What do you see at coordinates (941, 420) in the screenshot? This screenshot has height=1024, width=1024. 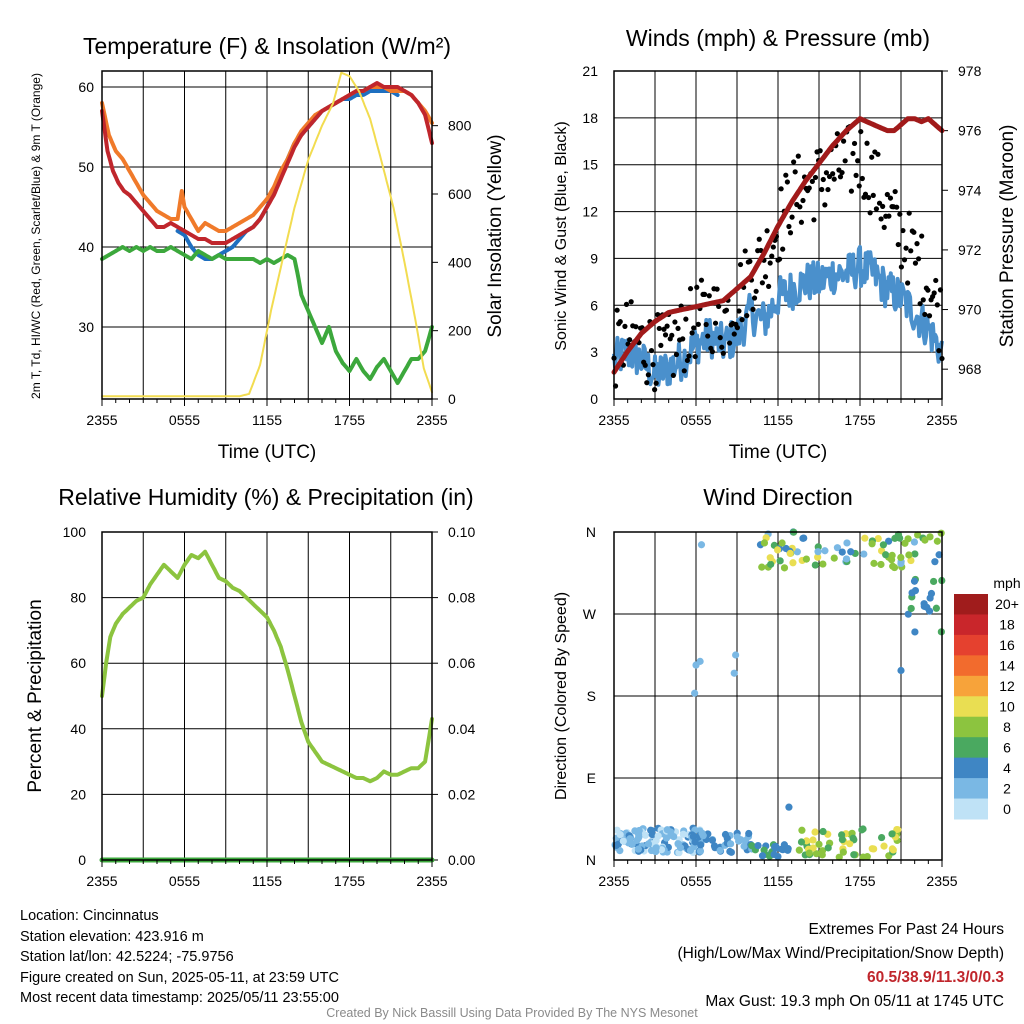 I see `wind-x-tick-label: 2355` at bounding box center [941, 420].